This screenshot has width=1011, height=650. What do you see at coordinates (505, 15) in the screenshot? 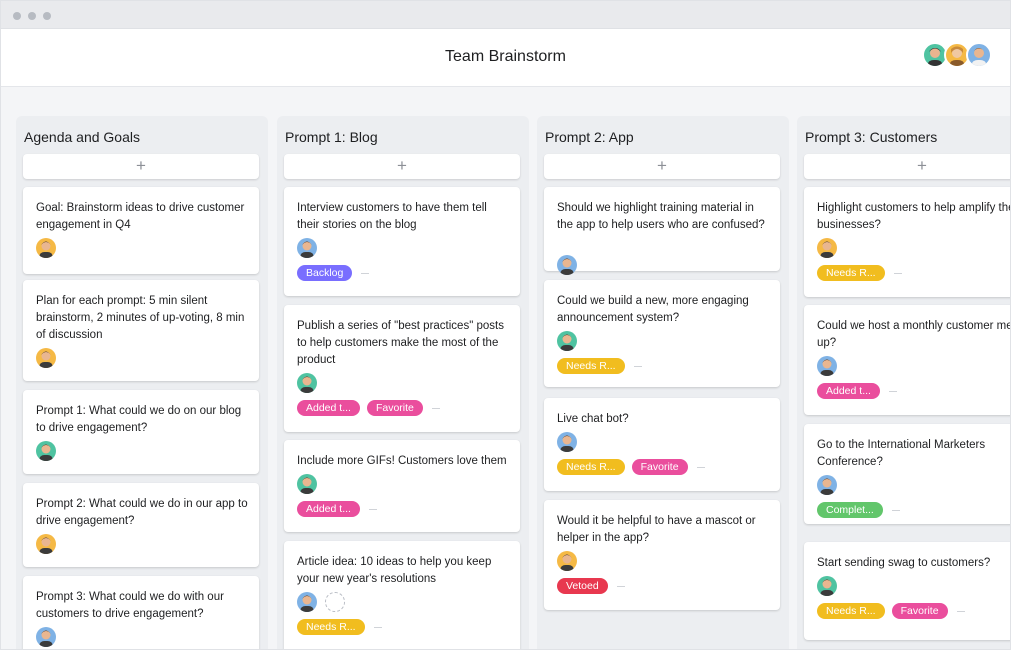
I see `window-chrome` at bounding box center [505, 15].